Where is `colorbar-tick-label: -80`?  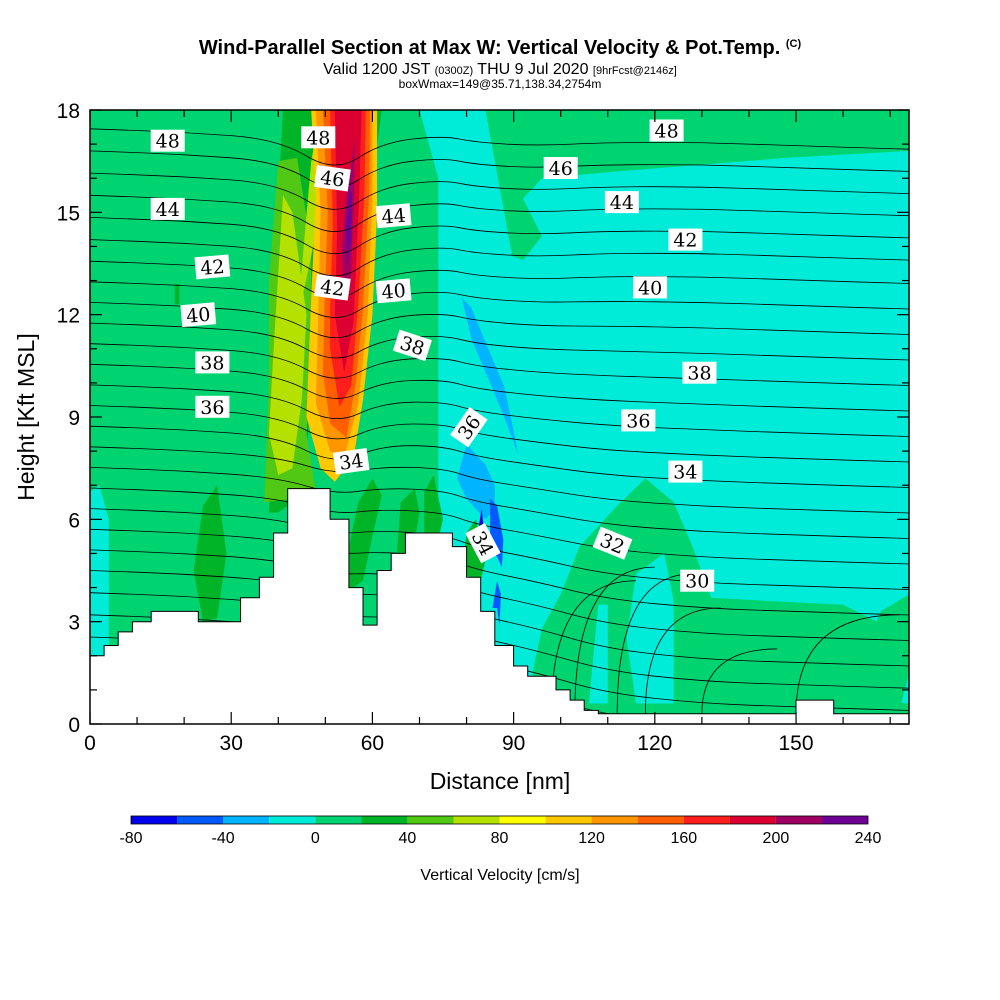
colorbar-tick-label: -80 is located at coordinates (130, 838).